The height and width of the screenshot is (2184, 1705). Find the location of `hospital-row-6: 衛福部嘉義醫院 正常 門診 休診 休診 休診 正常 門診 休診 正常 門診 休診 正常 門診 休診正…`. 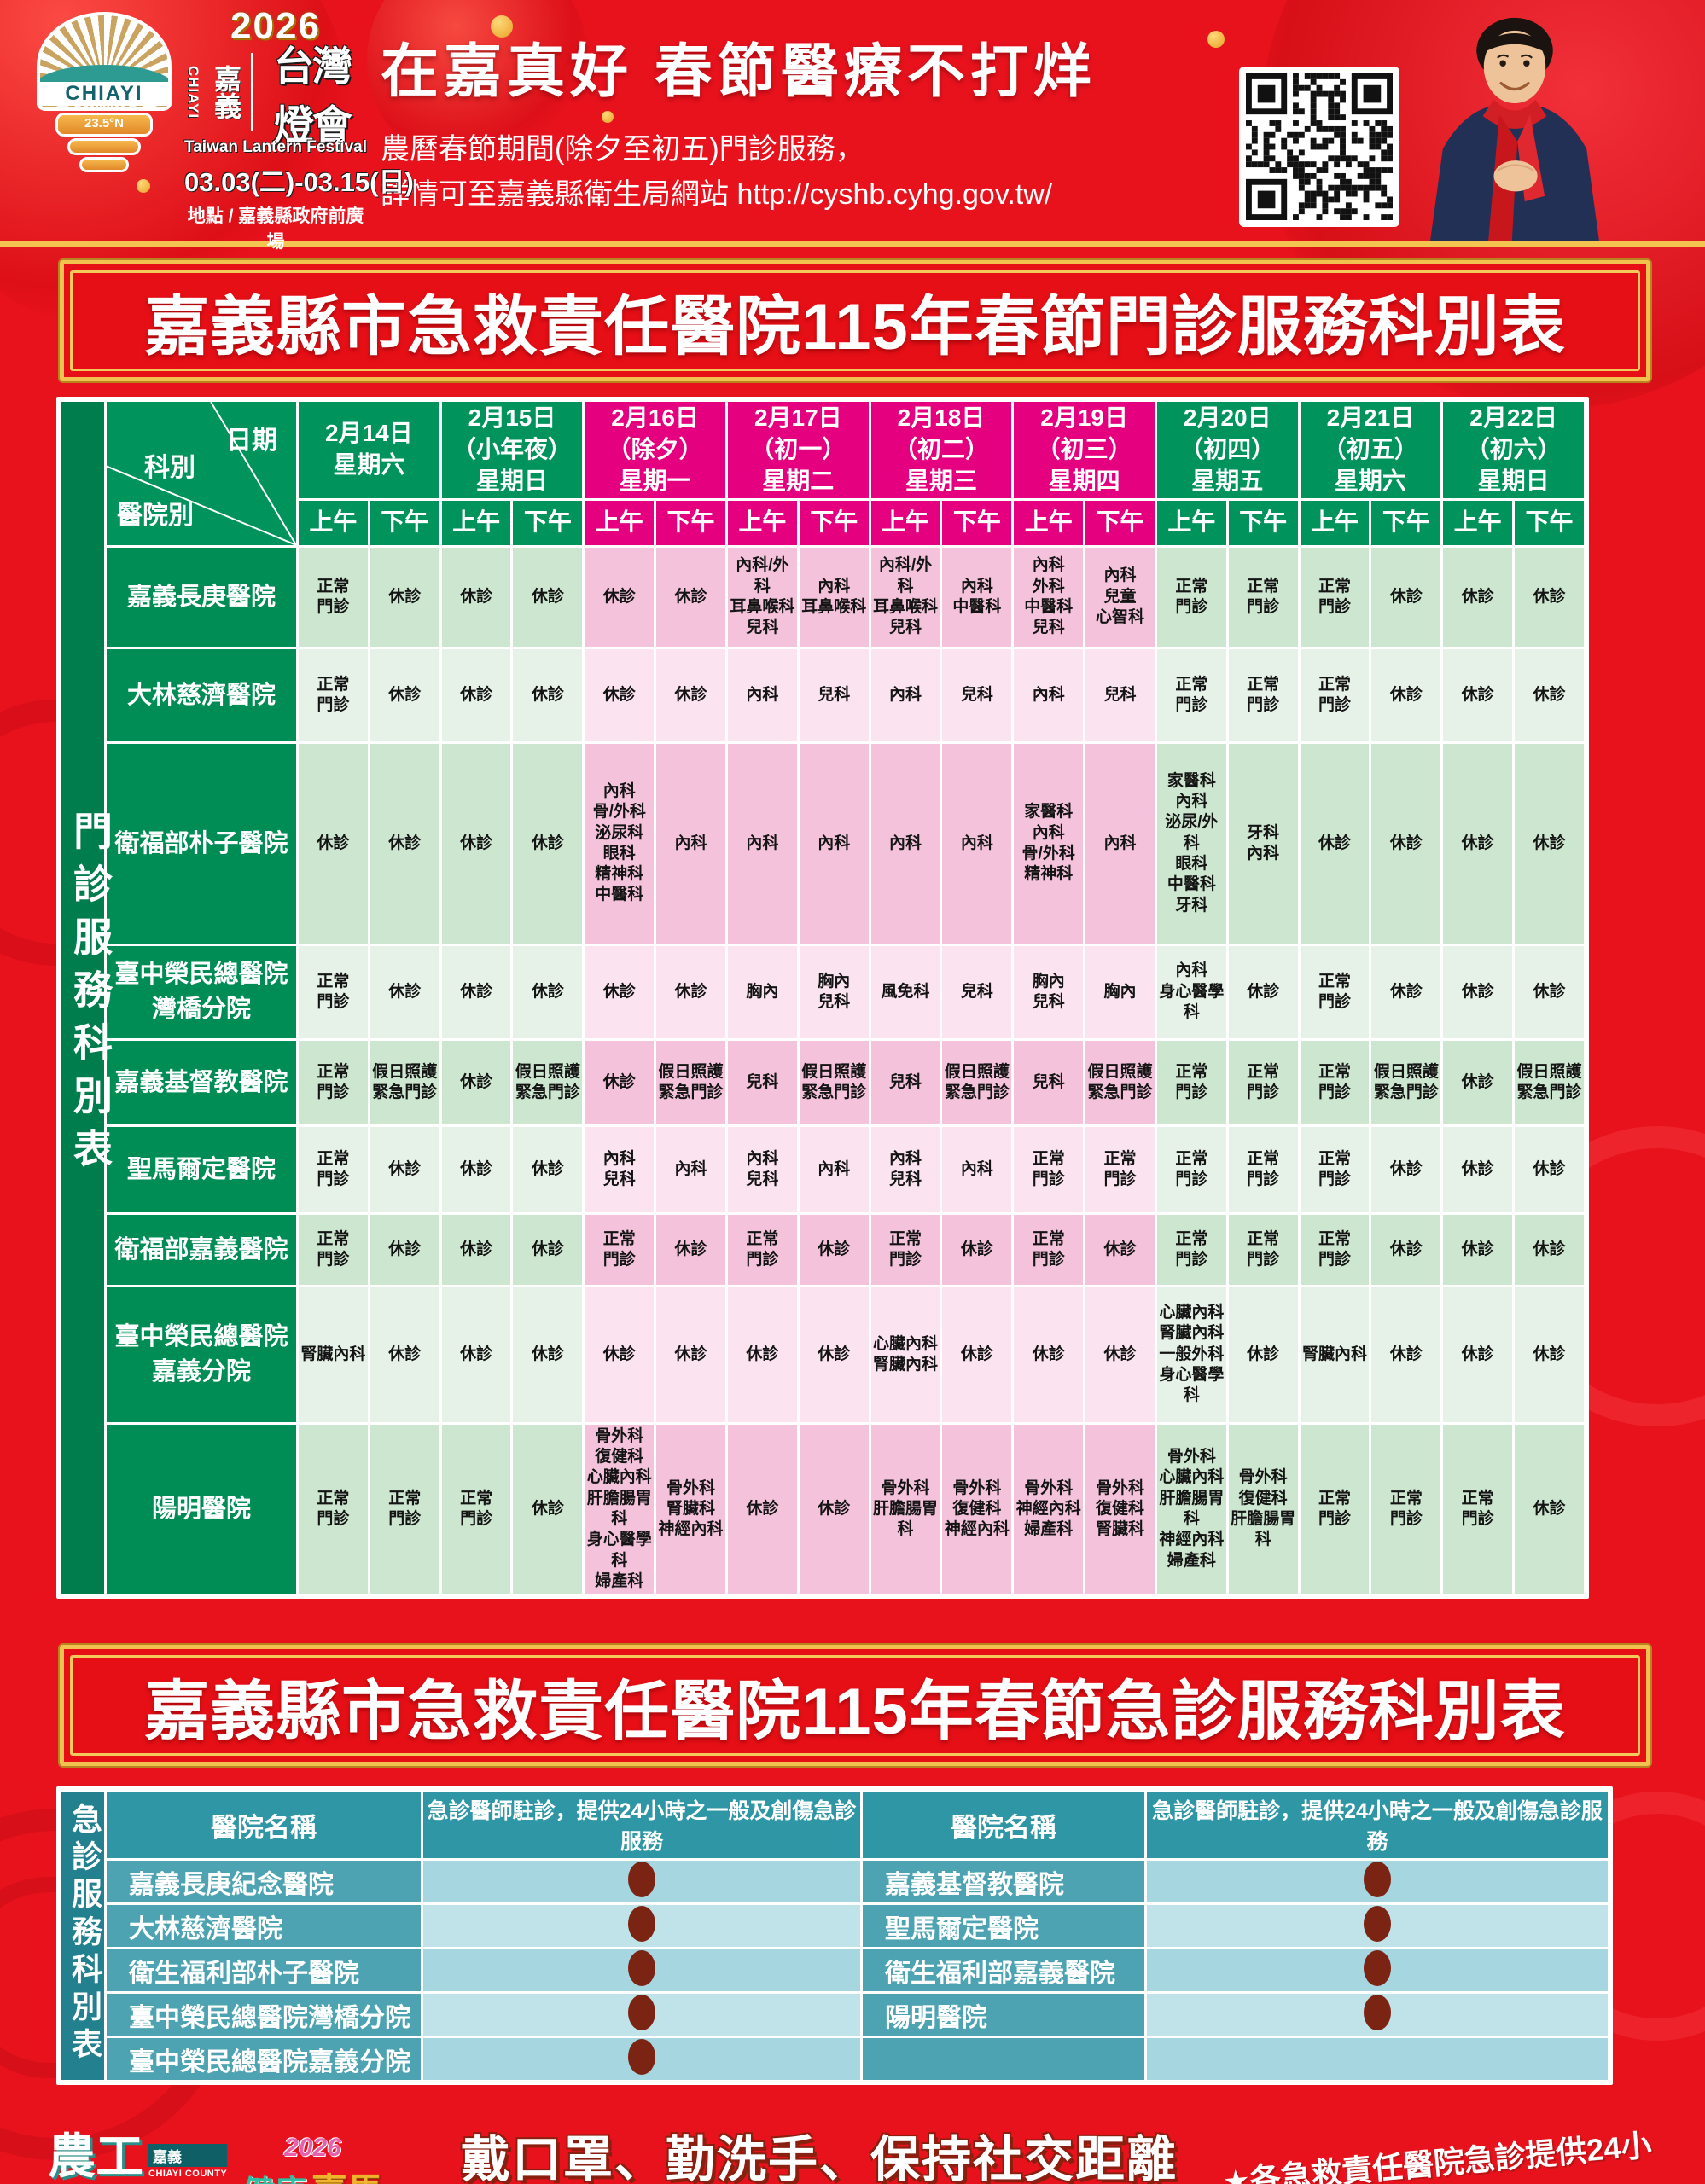

hospital-row-6: 衛福部嘉義醫院 正常 門診 休診 休診 休診 正常 門診 休診 正常 門診 休診 正常 門診 休診正… is located at coordinates (822, 1250).